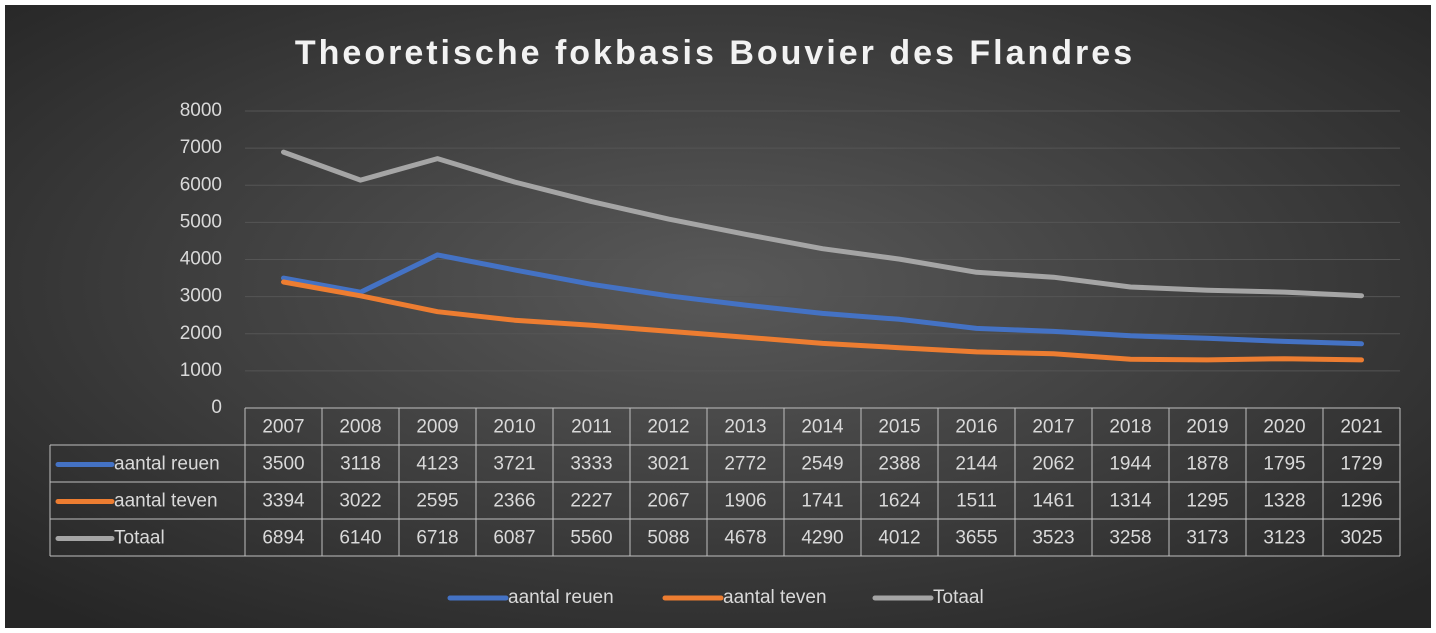 The width and height of the screenshot is (1436, 633). Describe the element at coordinates (1284, 501) in the screenshot. I see `table-cell: 1328` at that location.